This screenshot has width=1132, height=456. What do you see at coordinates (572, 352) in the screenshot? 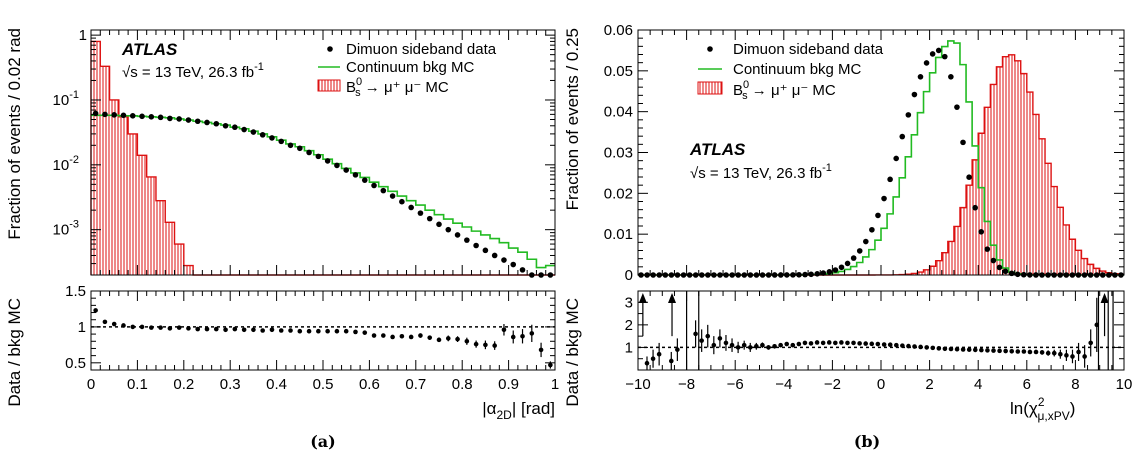
I see `ratio-y-axis-label: Data / bkg MC` at bounding box center [572, 352].